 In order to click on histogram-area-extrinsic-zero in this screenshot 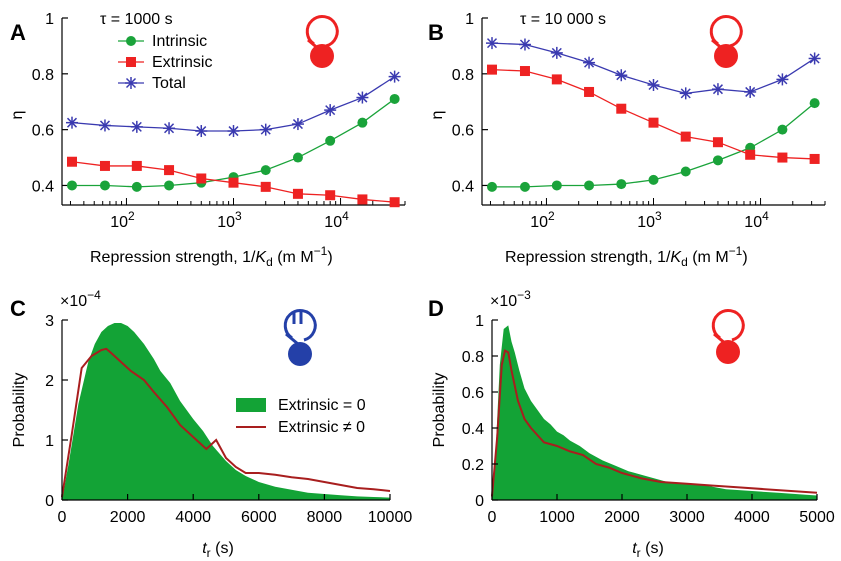, I will do `click(226, 411)`.